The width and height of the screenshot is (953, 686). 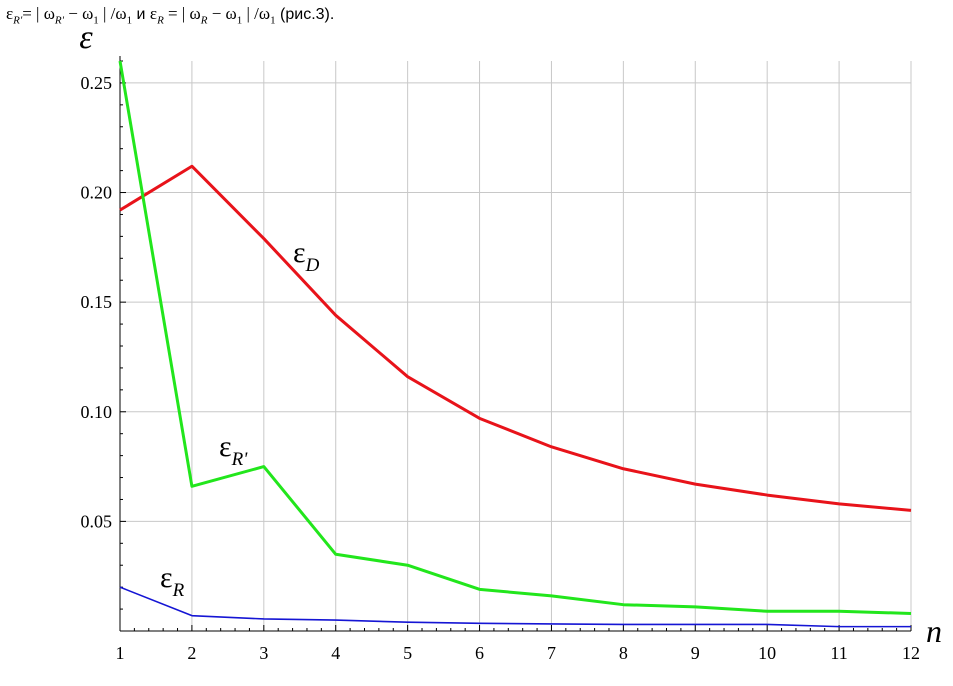 What do you see at coordinates (97, 193) in the screenshot?
I see `y-tick-label: 0.20` at bounding box center [97, 193].